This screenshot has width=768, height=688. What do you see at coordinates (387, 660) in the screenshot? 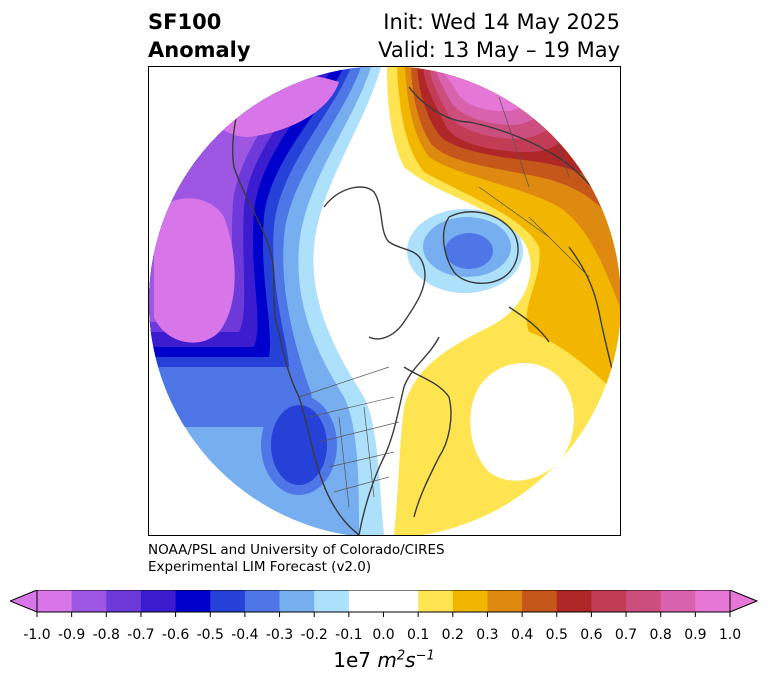
I see `units-m: m` at bounding box center [387, 660].